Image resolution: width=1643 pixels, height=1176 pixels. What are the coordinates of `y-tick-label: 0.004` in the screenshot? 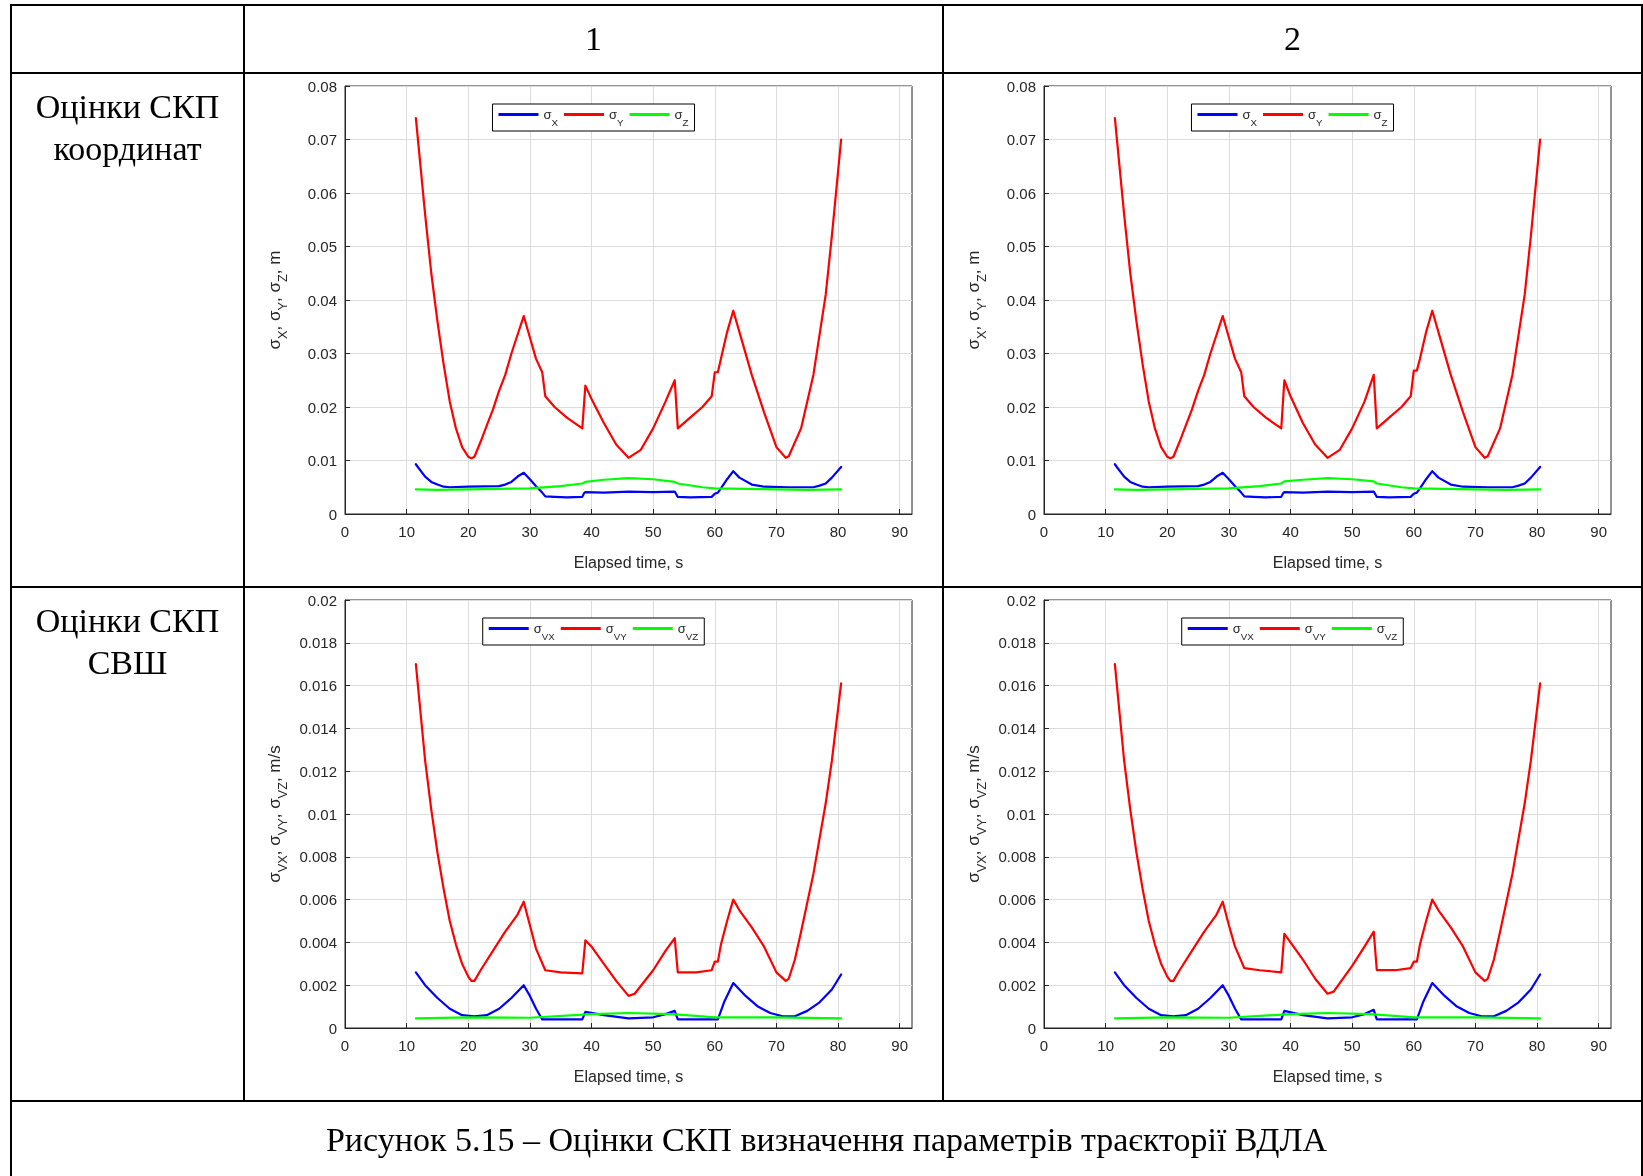 It's located at (1017, 942).